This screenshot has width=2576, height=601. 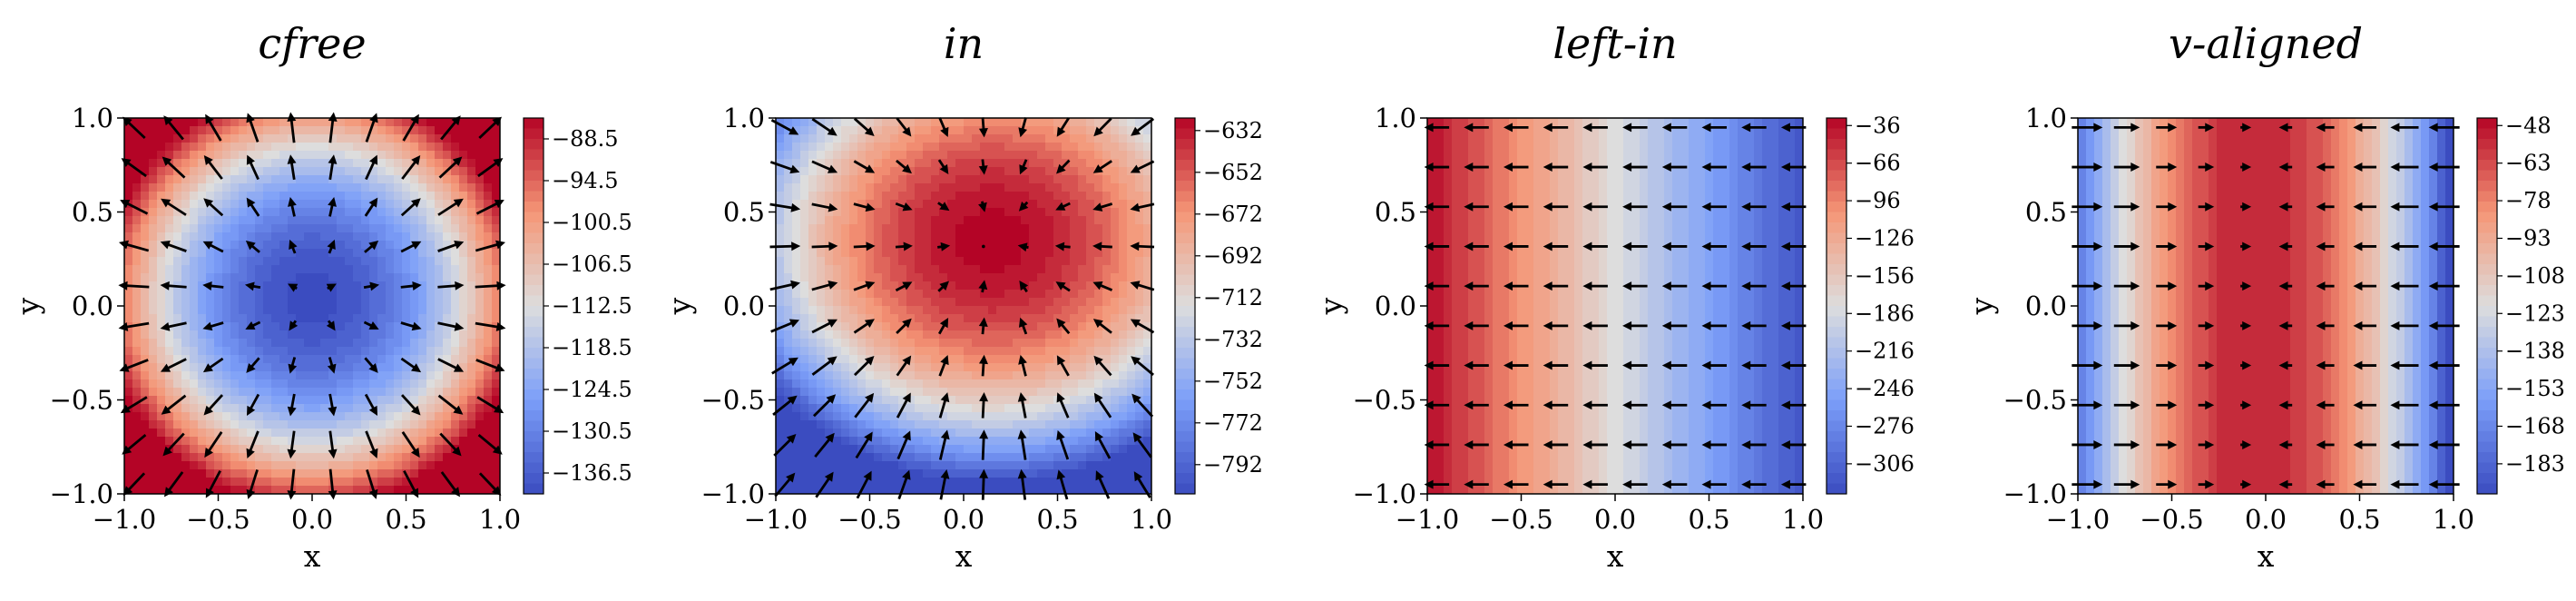 I want to click on colorbar-tick-label: −124.5, so click(x=592, y=389).